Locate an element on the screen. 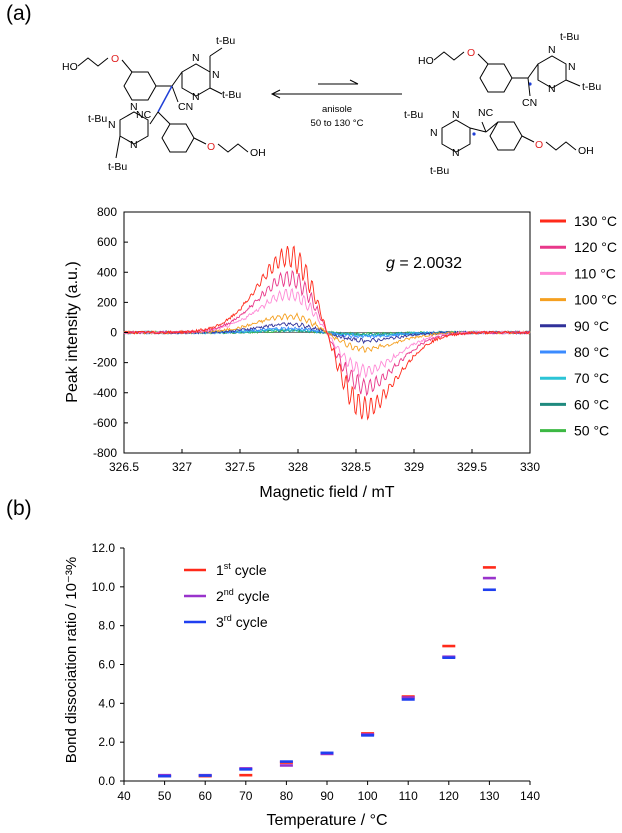  bdr-x-axis-label: Temperature / °C is located at coordinates (326, 820).